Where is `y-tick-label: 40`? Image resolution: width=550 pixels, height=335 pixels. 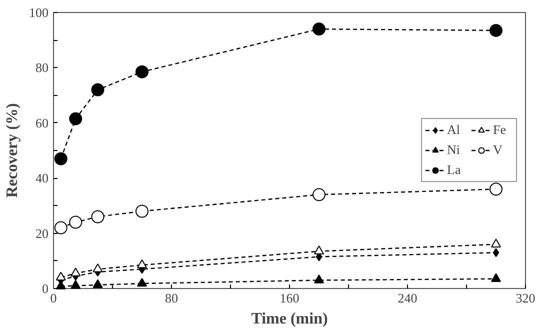
y-tick-label: 40 is located at coordinates (42, 178).